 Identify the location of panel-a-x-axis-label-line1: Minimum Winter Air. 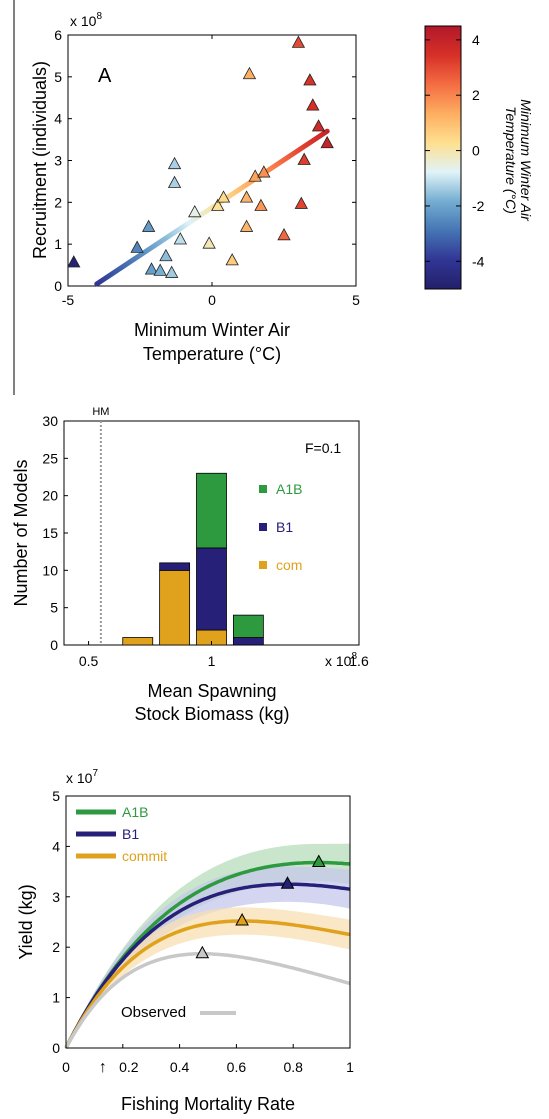
(212, 330).